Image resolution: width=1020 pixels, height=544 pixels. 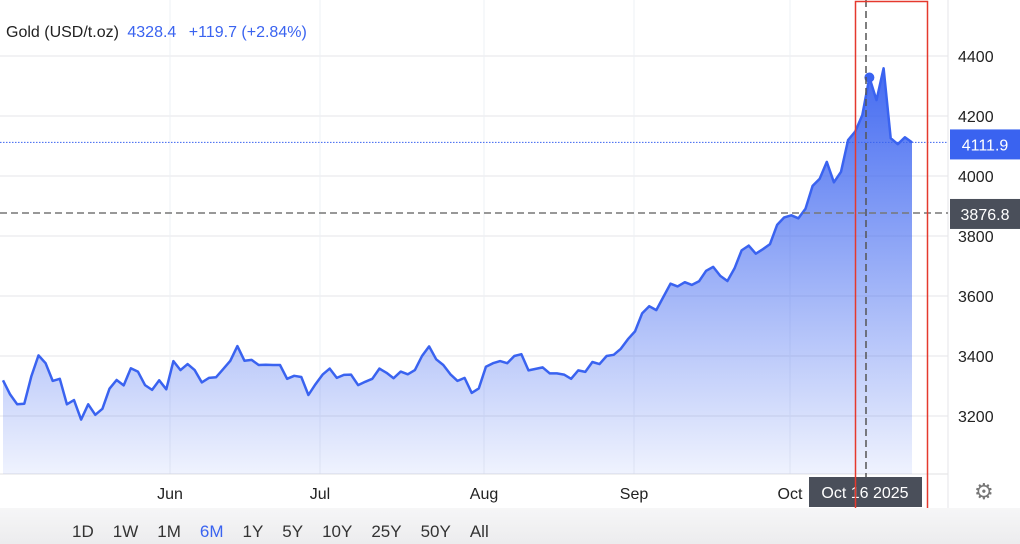 I want to click on crosshair-date-label: Oct 16 2025, so click(x=864, y=493).